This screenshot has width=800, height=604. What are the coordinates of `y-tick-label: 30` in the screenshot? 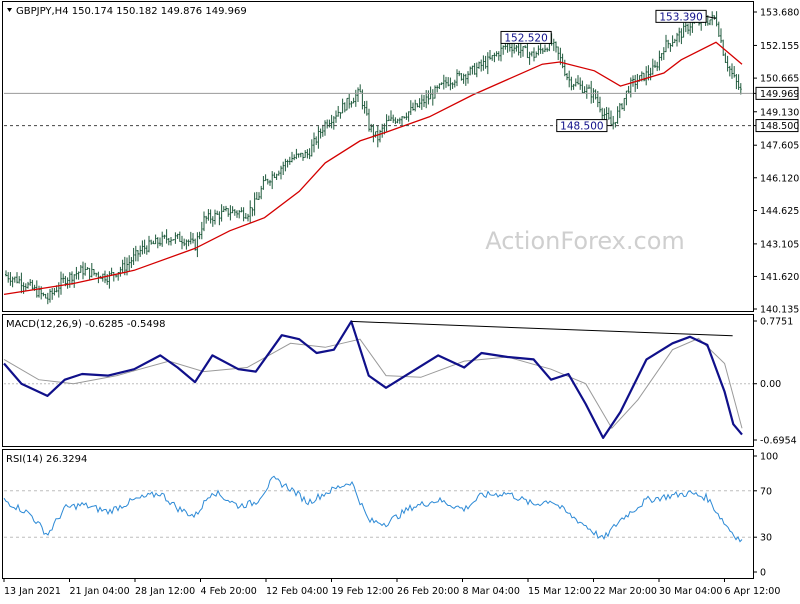 It's located at (762, 538).